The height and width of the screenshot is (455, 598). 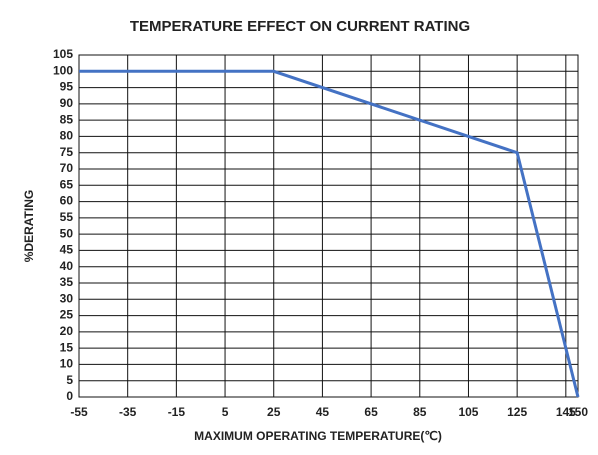 What do you see at coordinates (67, 217) in the screenshot?
I see `y-tick-label: 55` at bounding box center [67, 217].